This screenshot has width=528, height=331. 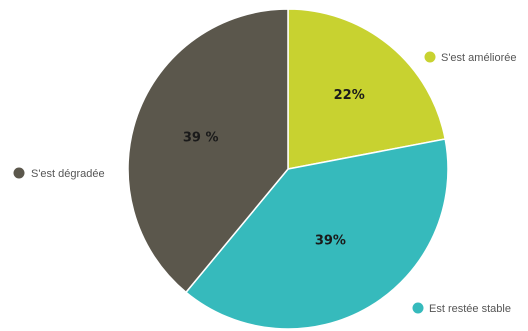 What do you see at coordinates (330, 241) in the screenshot?
I see `data-label-stable: 39%` at bounding box center [330, 241].